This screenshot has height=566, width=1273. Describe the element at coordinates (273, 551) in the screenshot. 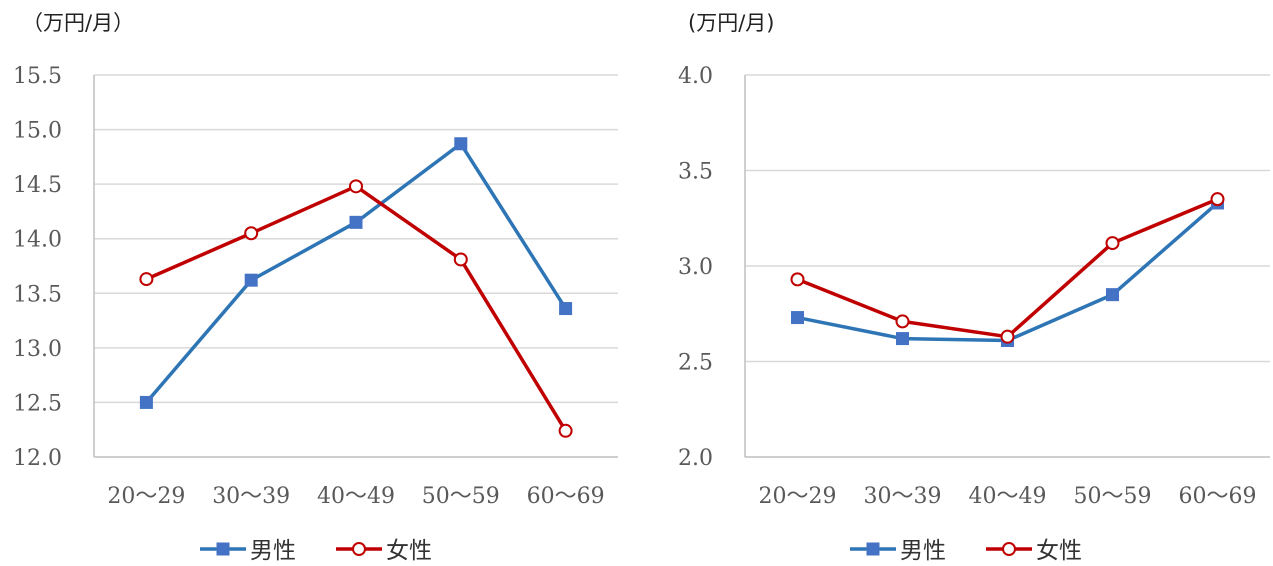

I see `left-legend-label: 男性` at that location.